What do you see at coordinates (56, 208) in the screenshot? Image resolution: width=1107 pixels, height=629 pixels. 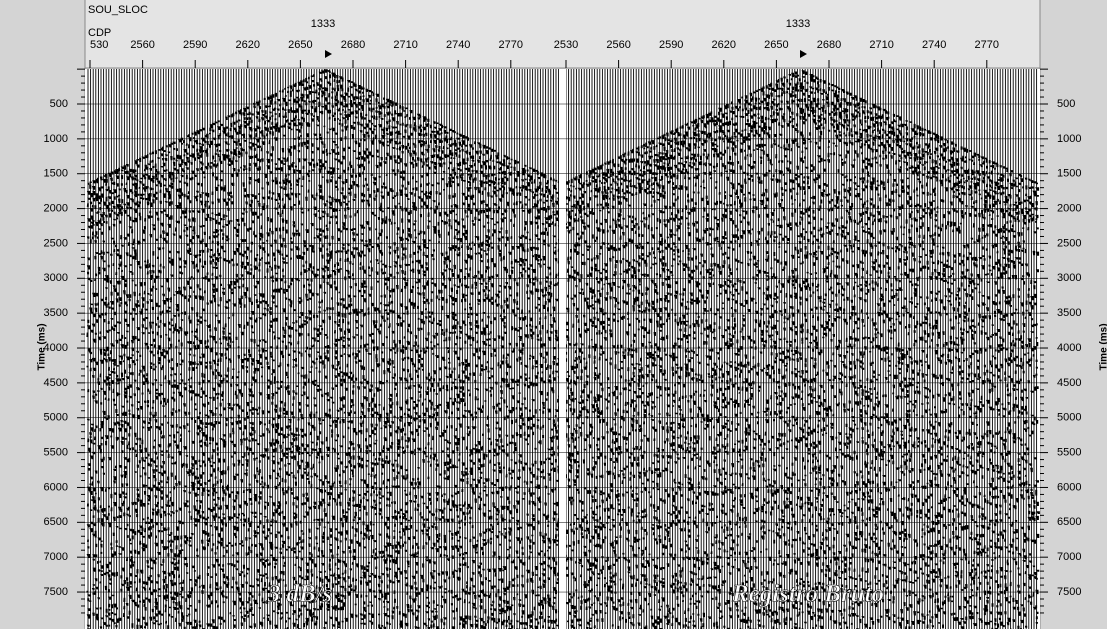 I see `time-tick-label: 2000` at bounding box center [56, 208].